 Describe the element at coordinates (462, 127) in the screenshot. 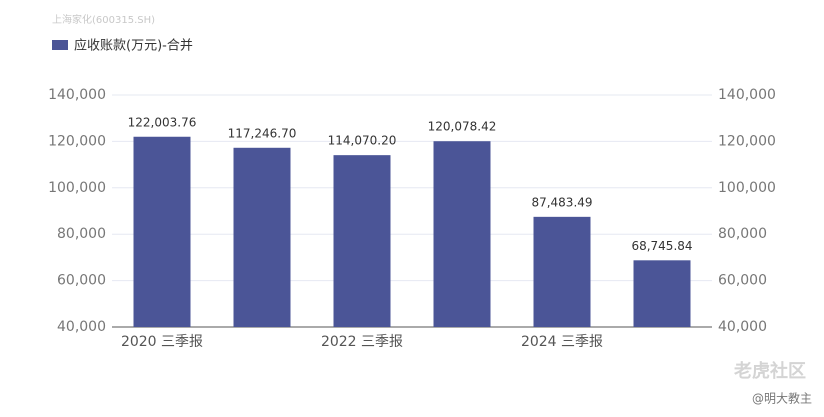

I see `data-label: 120,078.42` at that location.